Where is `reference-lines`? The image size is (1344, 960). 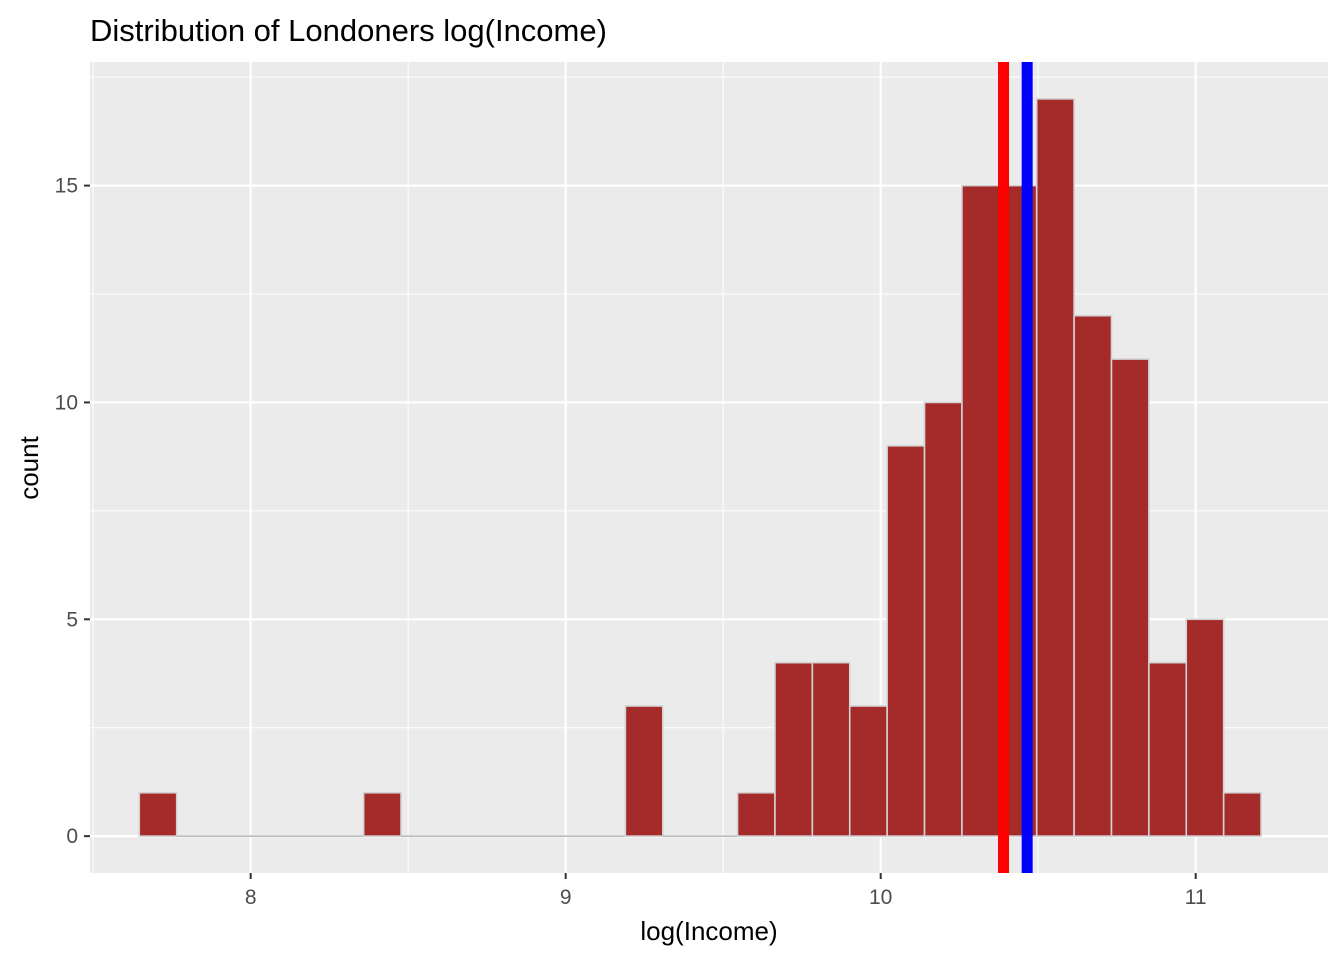 reference-lines is located at coordinates (1015, 467).